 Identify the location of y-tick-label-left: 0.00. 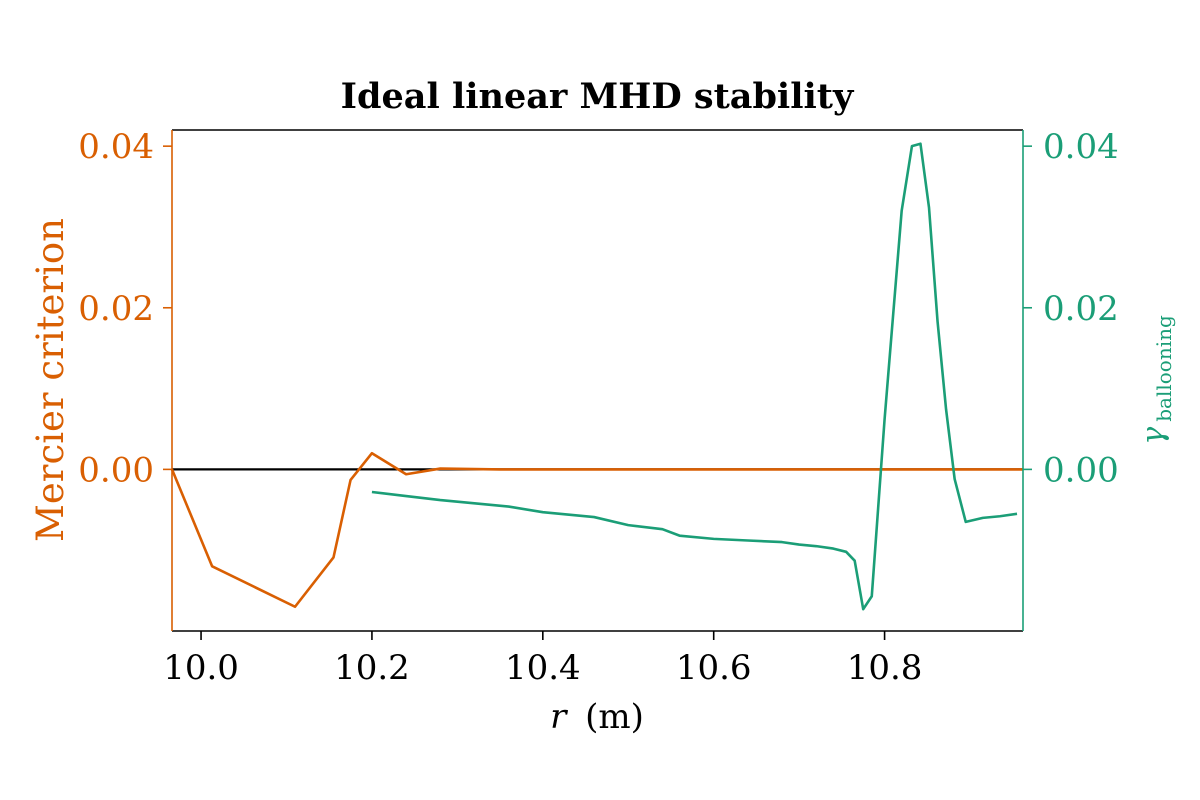
(116, 470).